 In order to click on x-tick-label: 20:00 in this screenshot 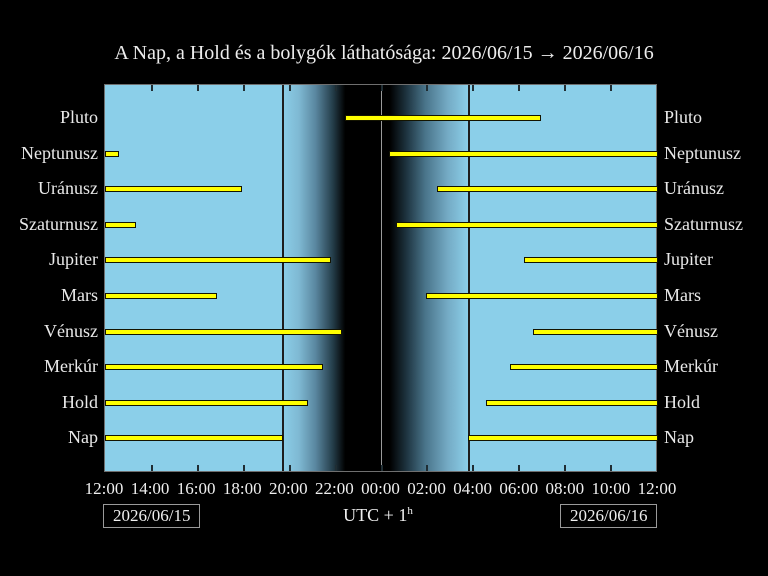, I will do `click(288, 488)`.